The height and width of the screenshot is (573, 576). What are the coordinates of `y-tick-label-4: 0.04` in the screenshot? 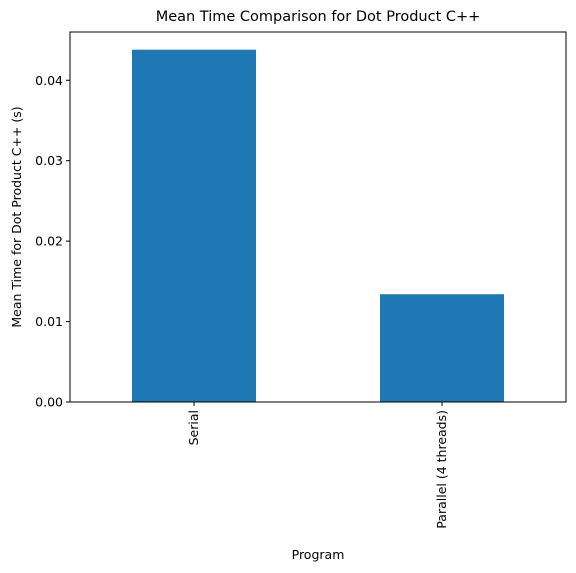 It's located at (49, 80).